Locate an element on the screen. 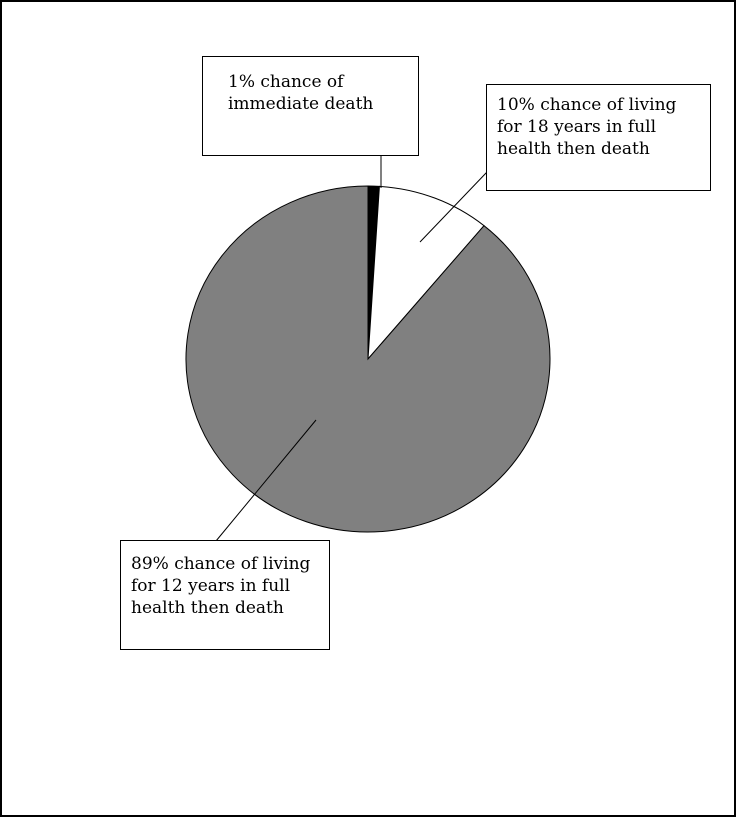 This screenshot has height=817, width=736. label-immediate-death: 1% chance of immediate death is located at coordinates (310, 106).